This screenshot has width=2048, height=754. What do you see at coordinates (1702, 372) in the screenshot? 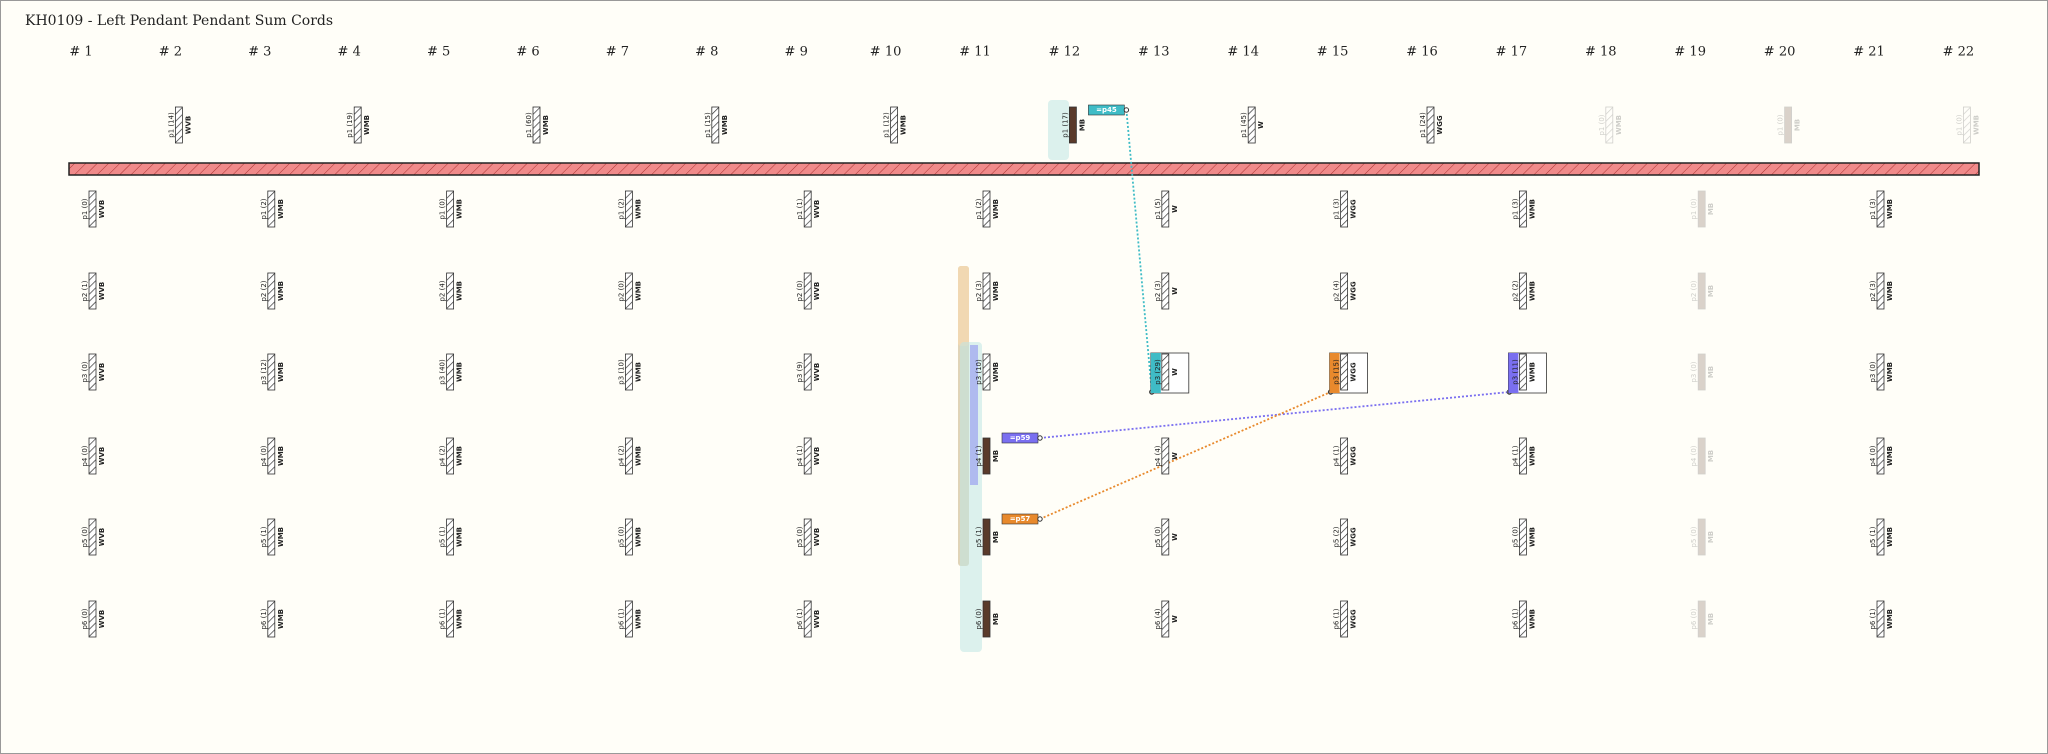
I see `cord: p3 (0) MB` at bounding box center [1702, 372].